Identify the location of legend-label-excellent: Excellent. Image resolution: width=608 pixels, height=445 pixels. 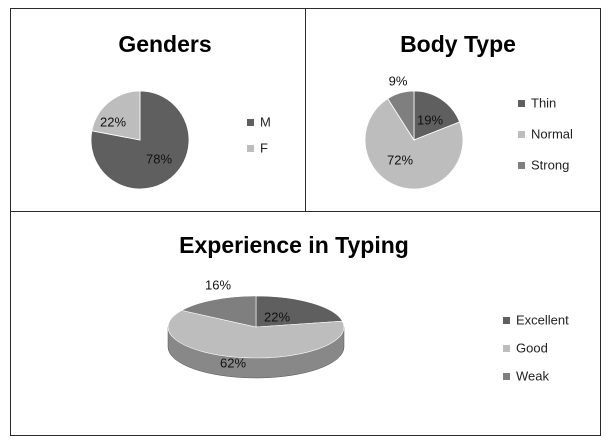
(542, 319).